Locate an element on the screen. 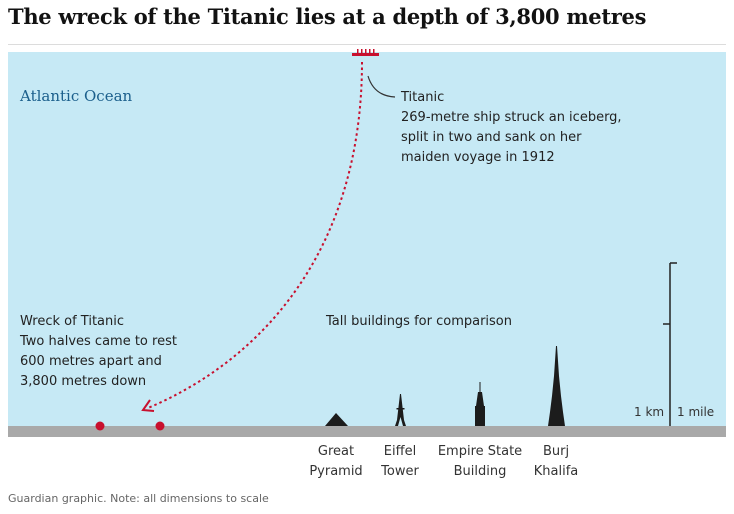 This screenshot has width=734, height=514. seabed is located at coordinates (367, 431).